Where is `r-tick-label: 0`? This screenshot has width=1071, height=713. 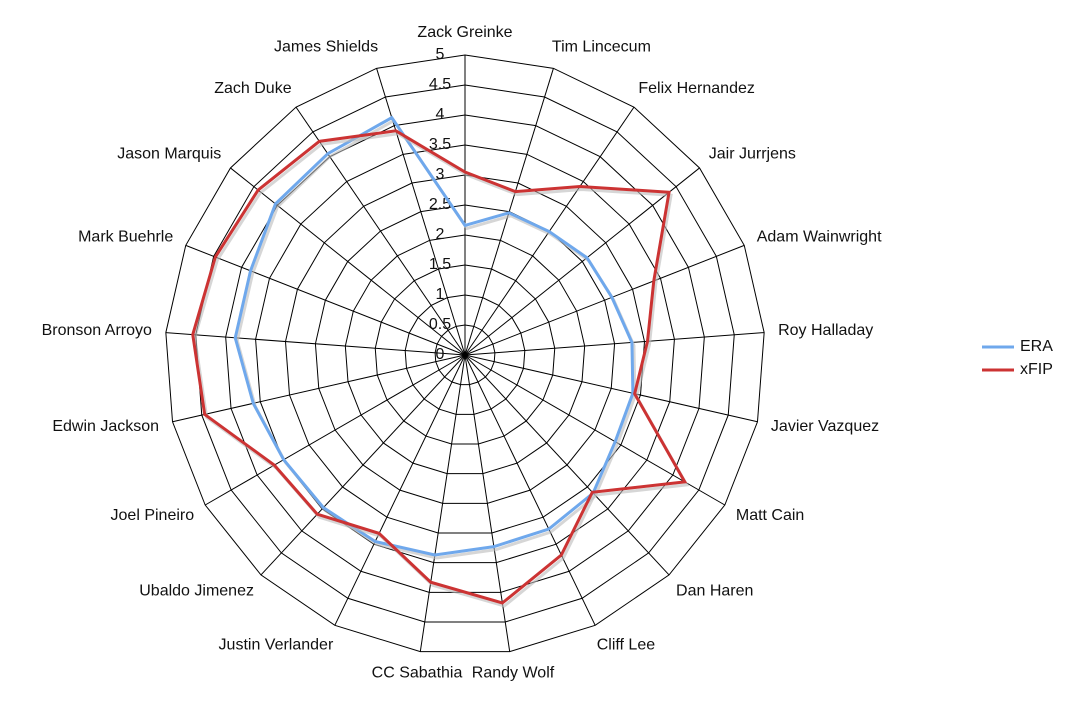
r-tick-label: 0 is located at coordinates (440, 354).